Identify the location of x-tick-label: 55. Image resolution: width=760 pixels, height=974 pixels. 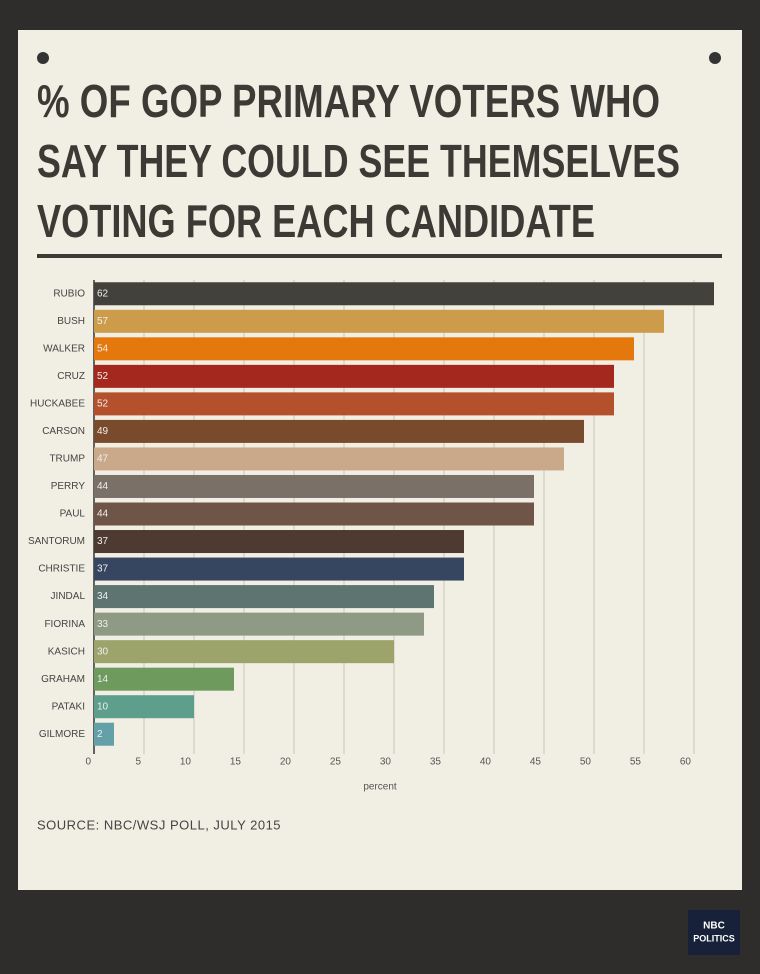
(636, 762).